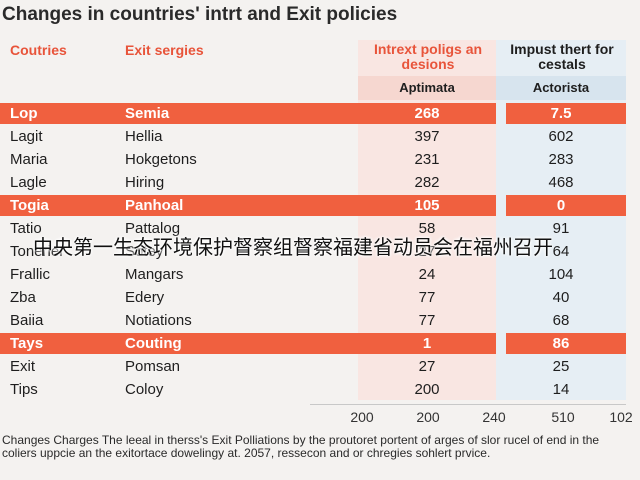 Image resolution: width=640 pixels, height=480 pixels. Describe the element at coordinates (561, 228) in the screenshot. I see `actorista-value: 91` at that location.